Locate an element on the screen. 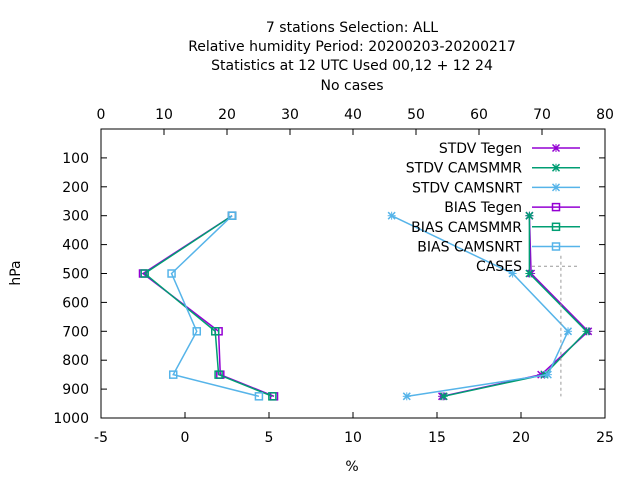  x-axis-label: % is located at coordinates (351, 467).